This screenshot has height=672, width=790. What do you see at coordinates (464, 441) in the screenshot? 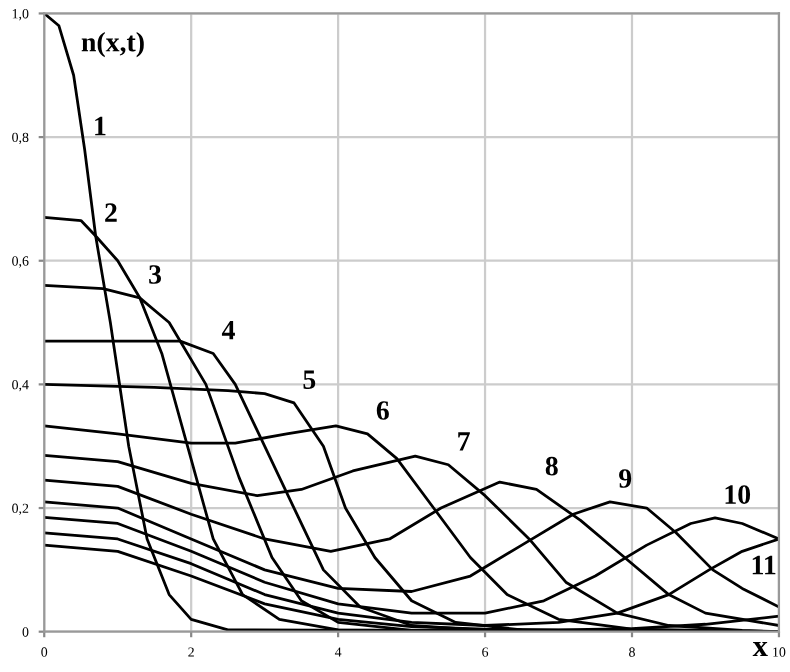
I see `annotation: 7` at bounding box center [464, 441].